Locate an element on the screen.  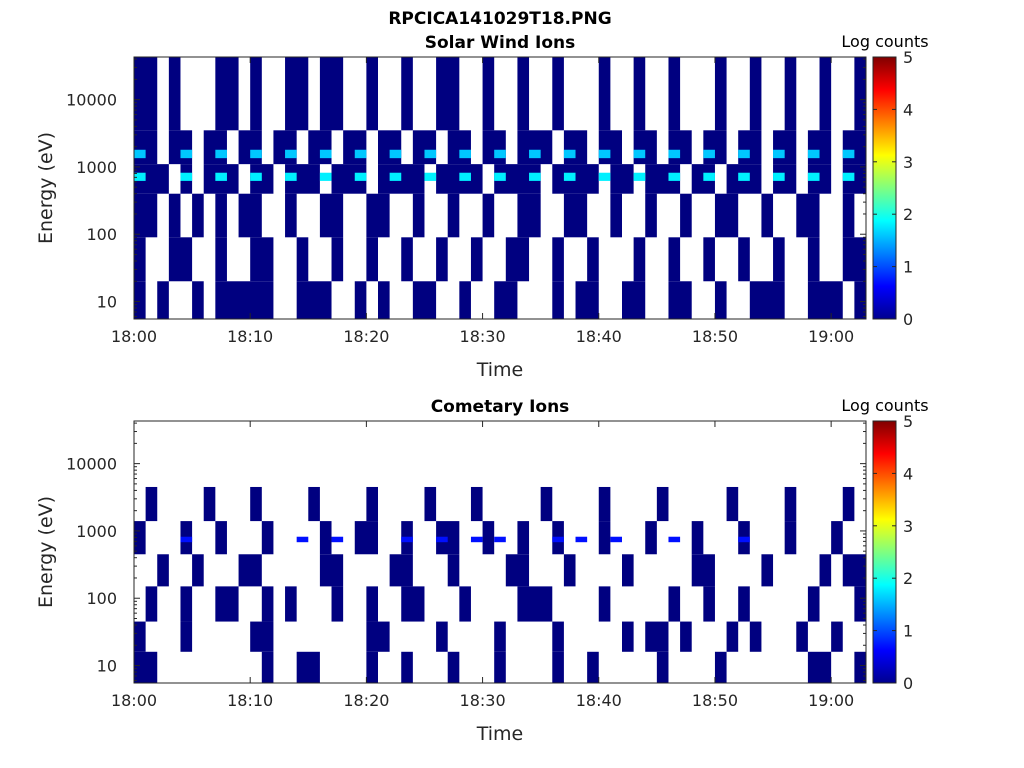
colorbar is located at coordinates (884, 552).